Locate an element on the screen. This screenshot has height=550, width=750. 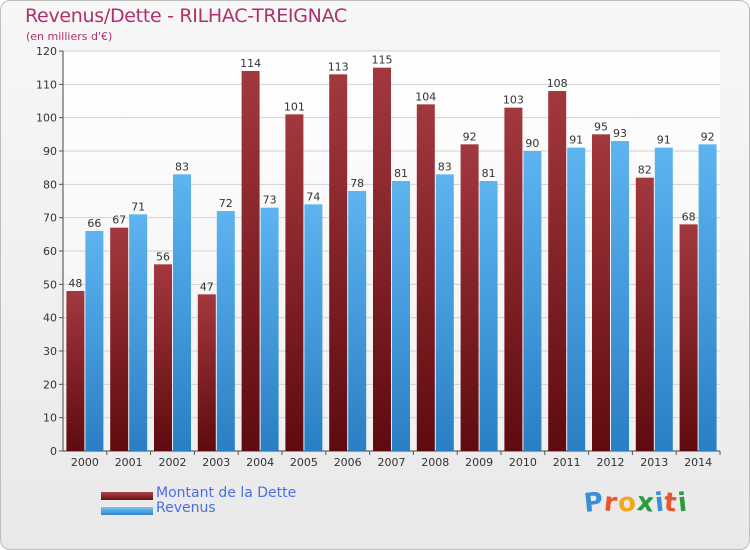
y-tick-label: 80 is located at coordinates (50, 184).